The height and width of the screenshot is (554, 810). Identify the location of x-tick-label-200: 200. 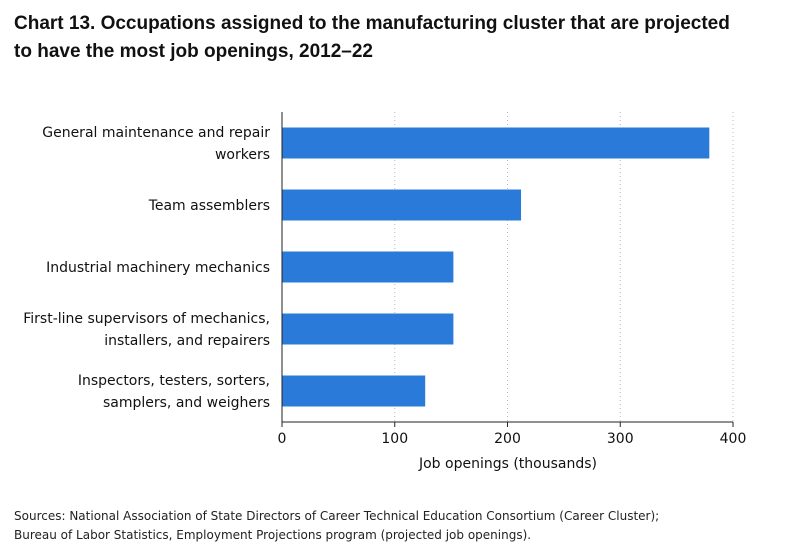
(507, 439).